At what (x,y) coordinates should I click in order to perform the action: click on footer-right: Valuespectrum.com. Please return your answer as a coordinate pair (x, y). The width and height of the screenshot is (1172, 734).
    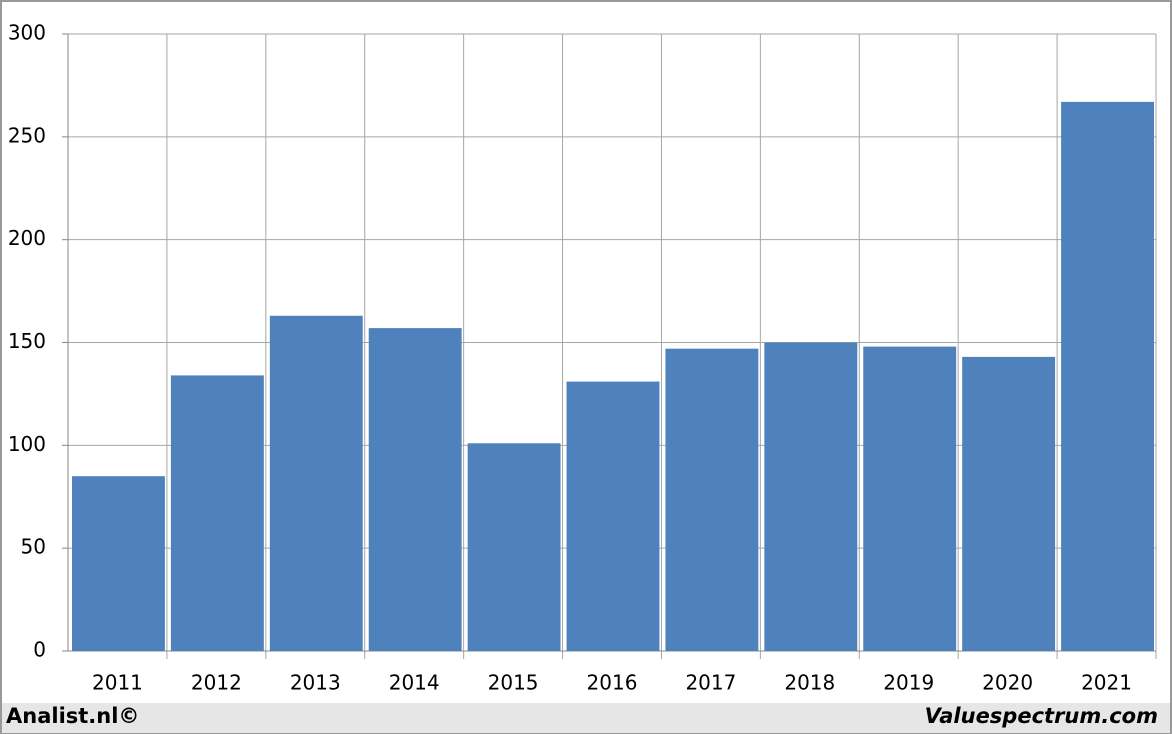
    Looking at the image, I should click on (1041, 716).